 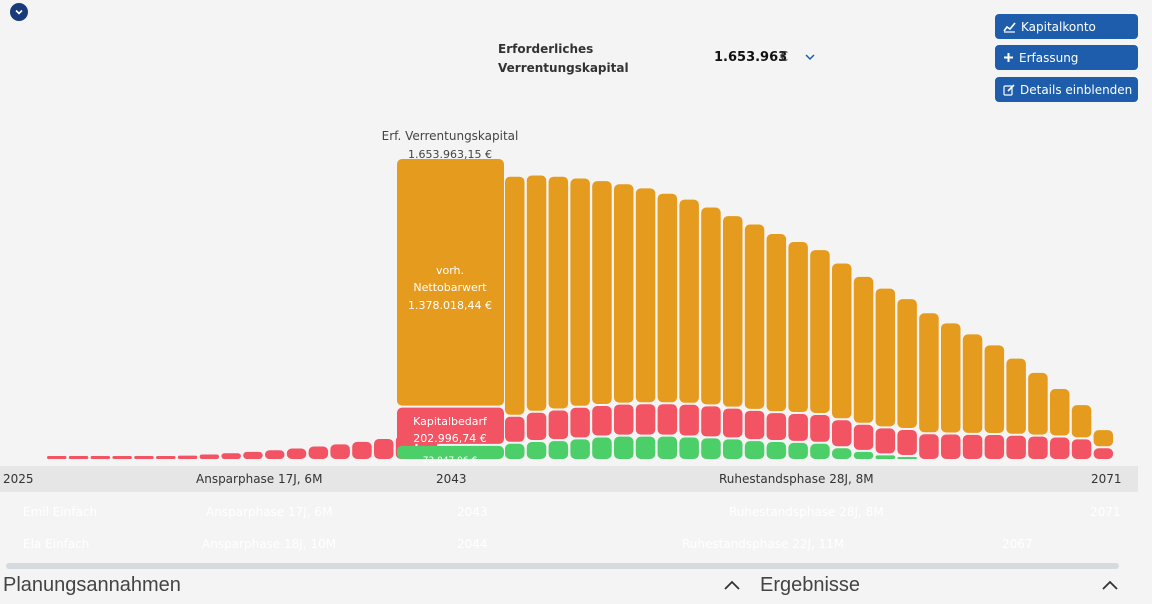 I want to click on summary-currency: €, so click(x=784, y=57).